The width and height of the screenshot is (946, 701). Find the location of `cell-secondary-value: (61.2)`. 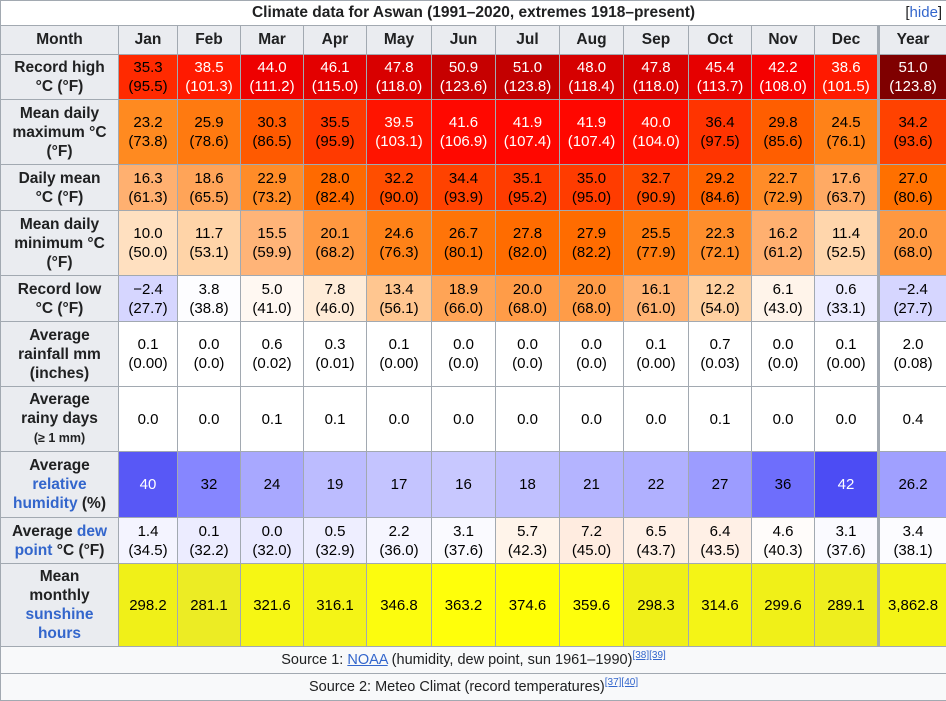

cell-secondary-value: (61.2) is located at coordinates (782, 252).